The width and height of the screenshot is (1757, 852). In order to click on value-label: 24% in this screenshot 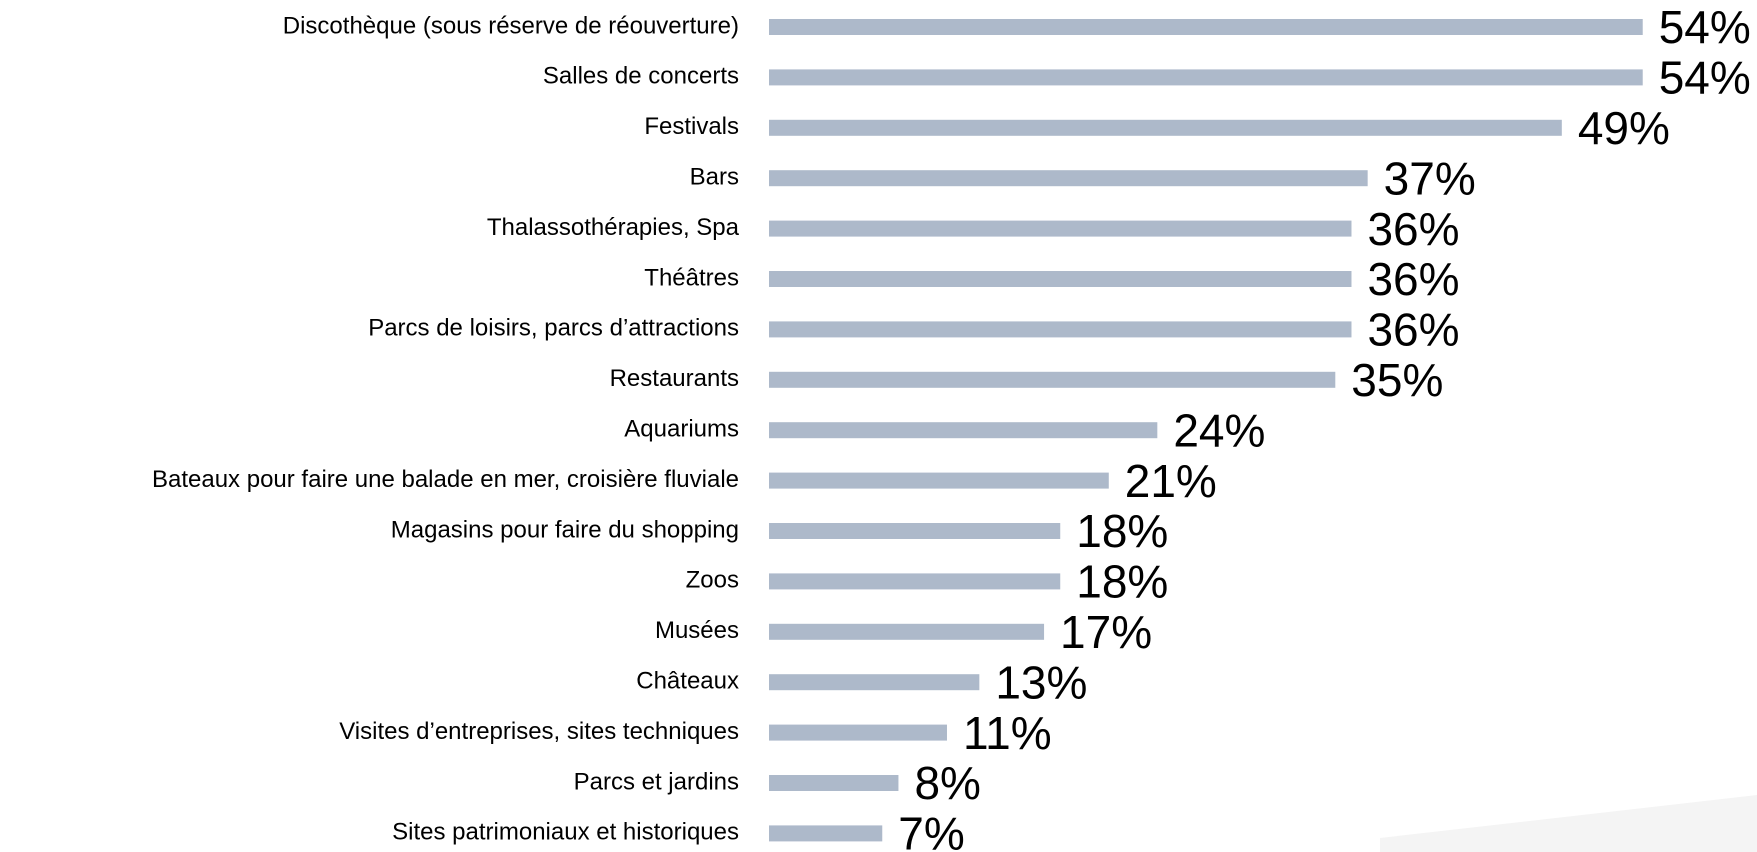, I will do `click(1219, 430)`.